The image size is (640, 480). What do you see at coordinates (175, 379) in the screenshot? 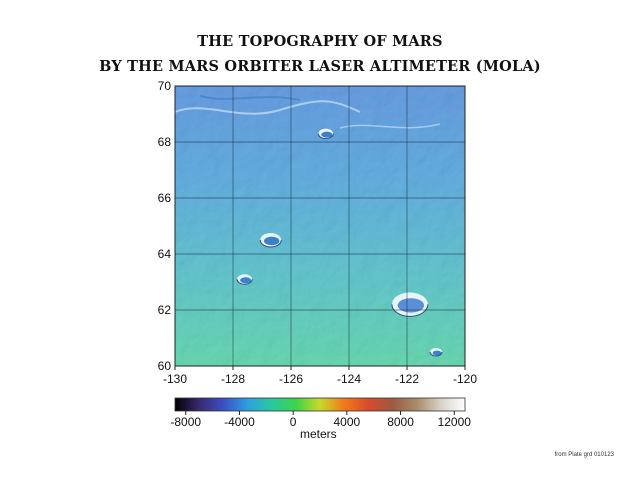
I see `lon-tick-label: -130` at bounding box center [175, 379].